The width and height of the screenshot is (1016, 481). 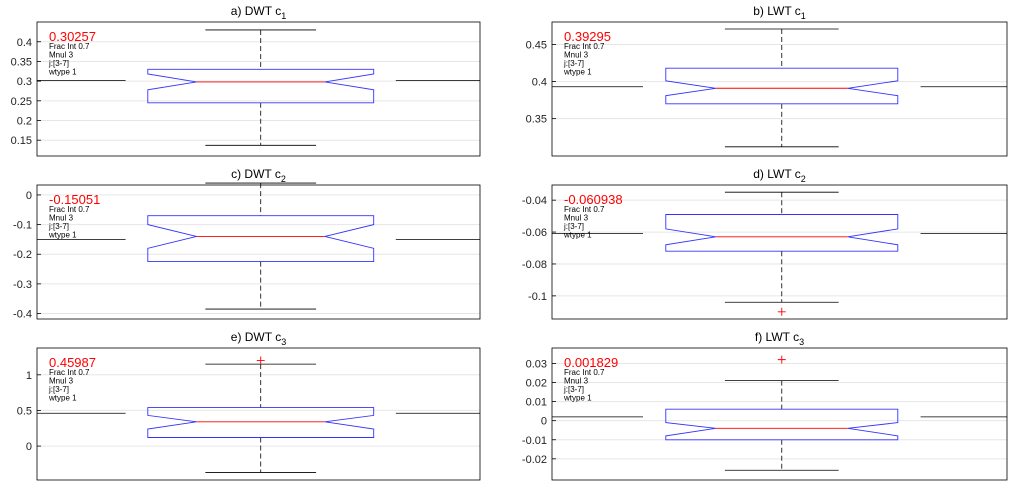 What do you see at coordinates (779, 338) in the screenshot?
I see `panel-title: f) LWT c3` at bounding box center [779, 338].